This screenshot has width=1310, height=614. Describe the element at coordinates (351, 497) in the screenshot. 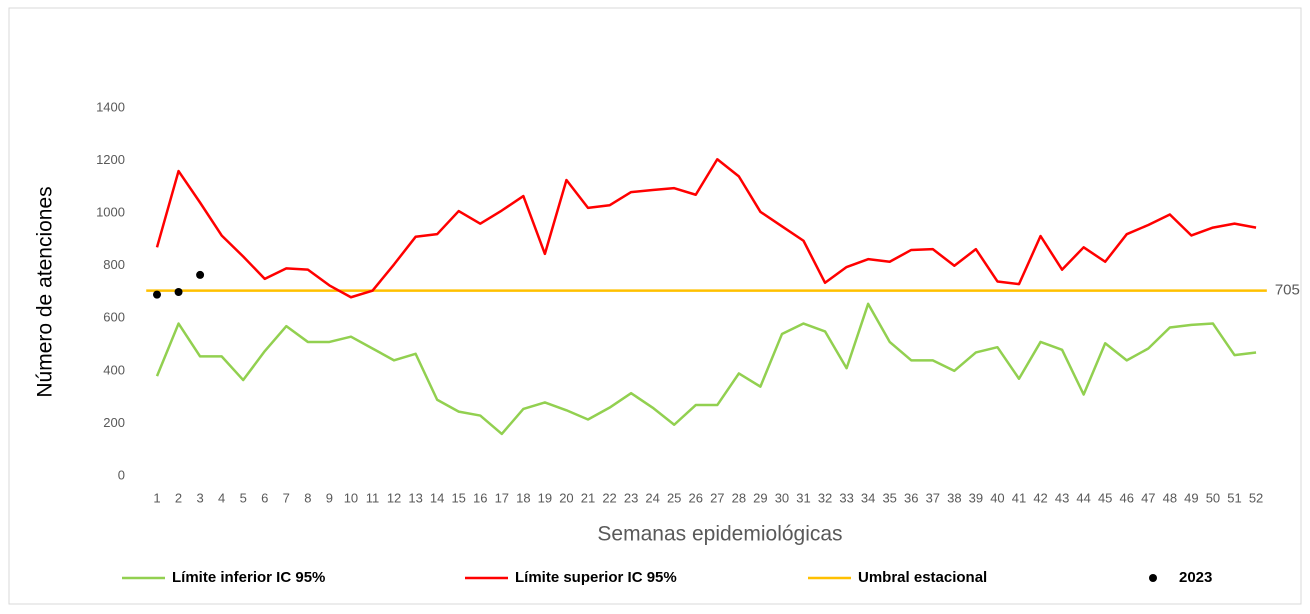

I see `x-tick-label: 10` at that location.